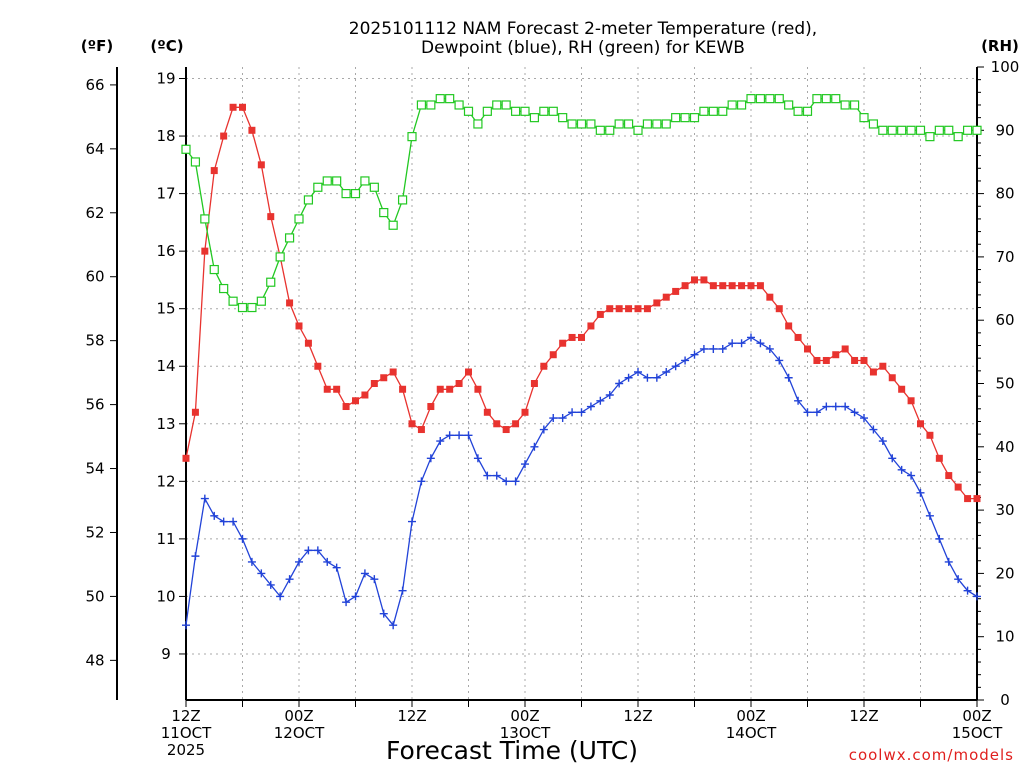 The image size is (1024, 768). Describe the element at coordinates (1004, 510) in the screenshot. I see `rh-tick-label: 30` at that location.